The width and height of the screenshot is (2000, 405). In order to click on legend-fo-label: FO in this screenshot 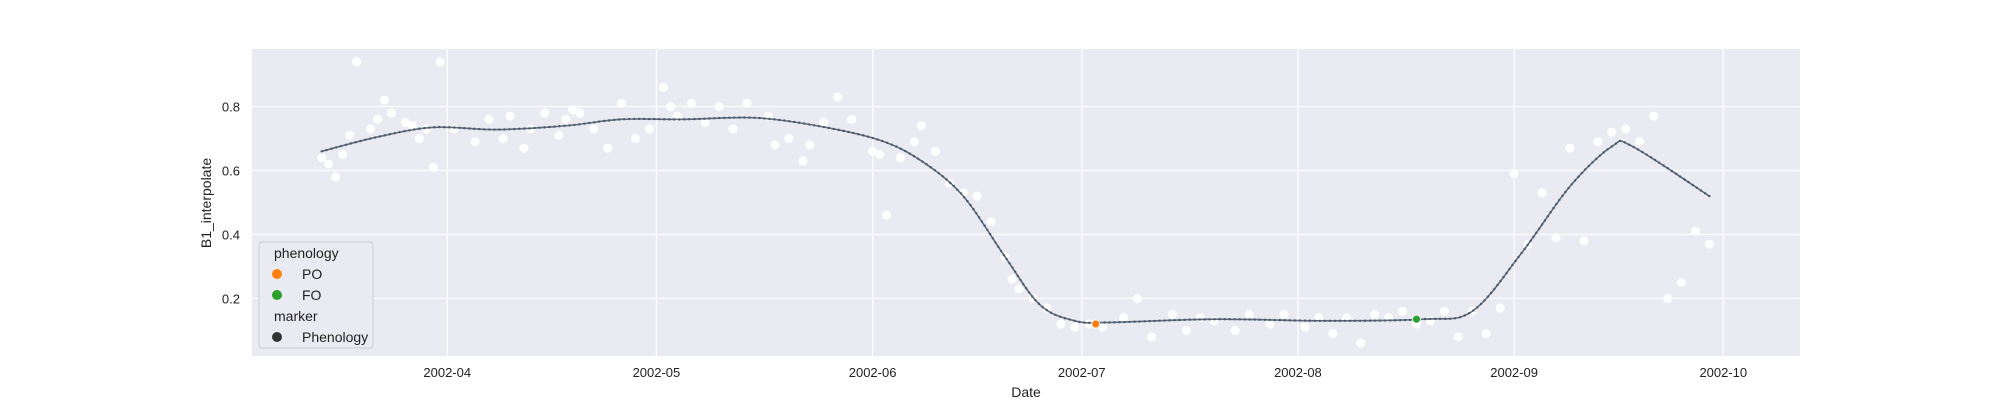, I will do `click(312, 295)`.